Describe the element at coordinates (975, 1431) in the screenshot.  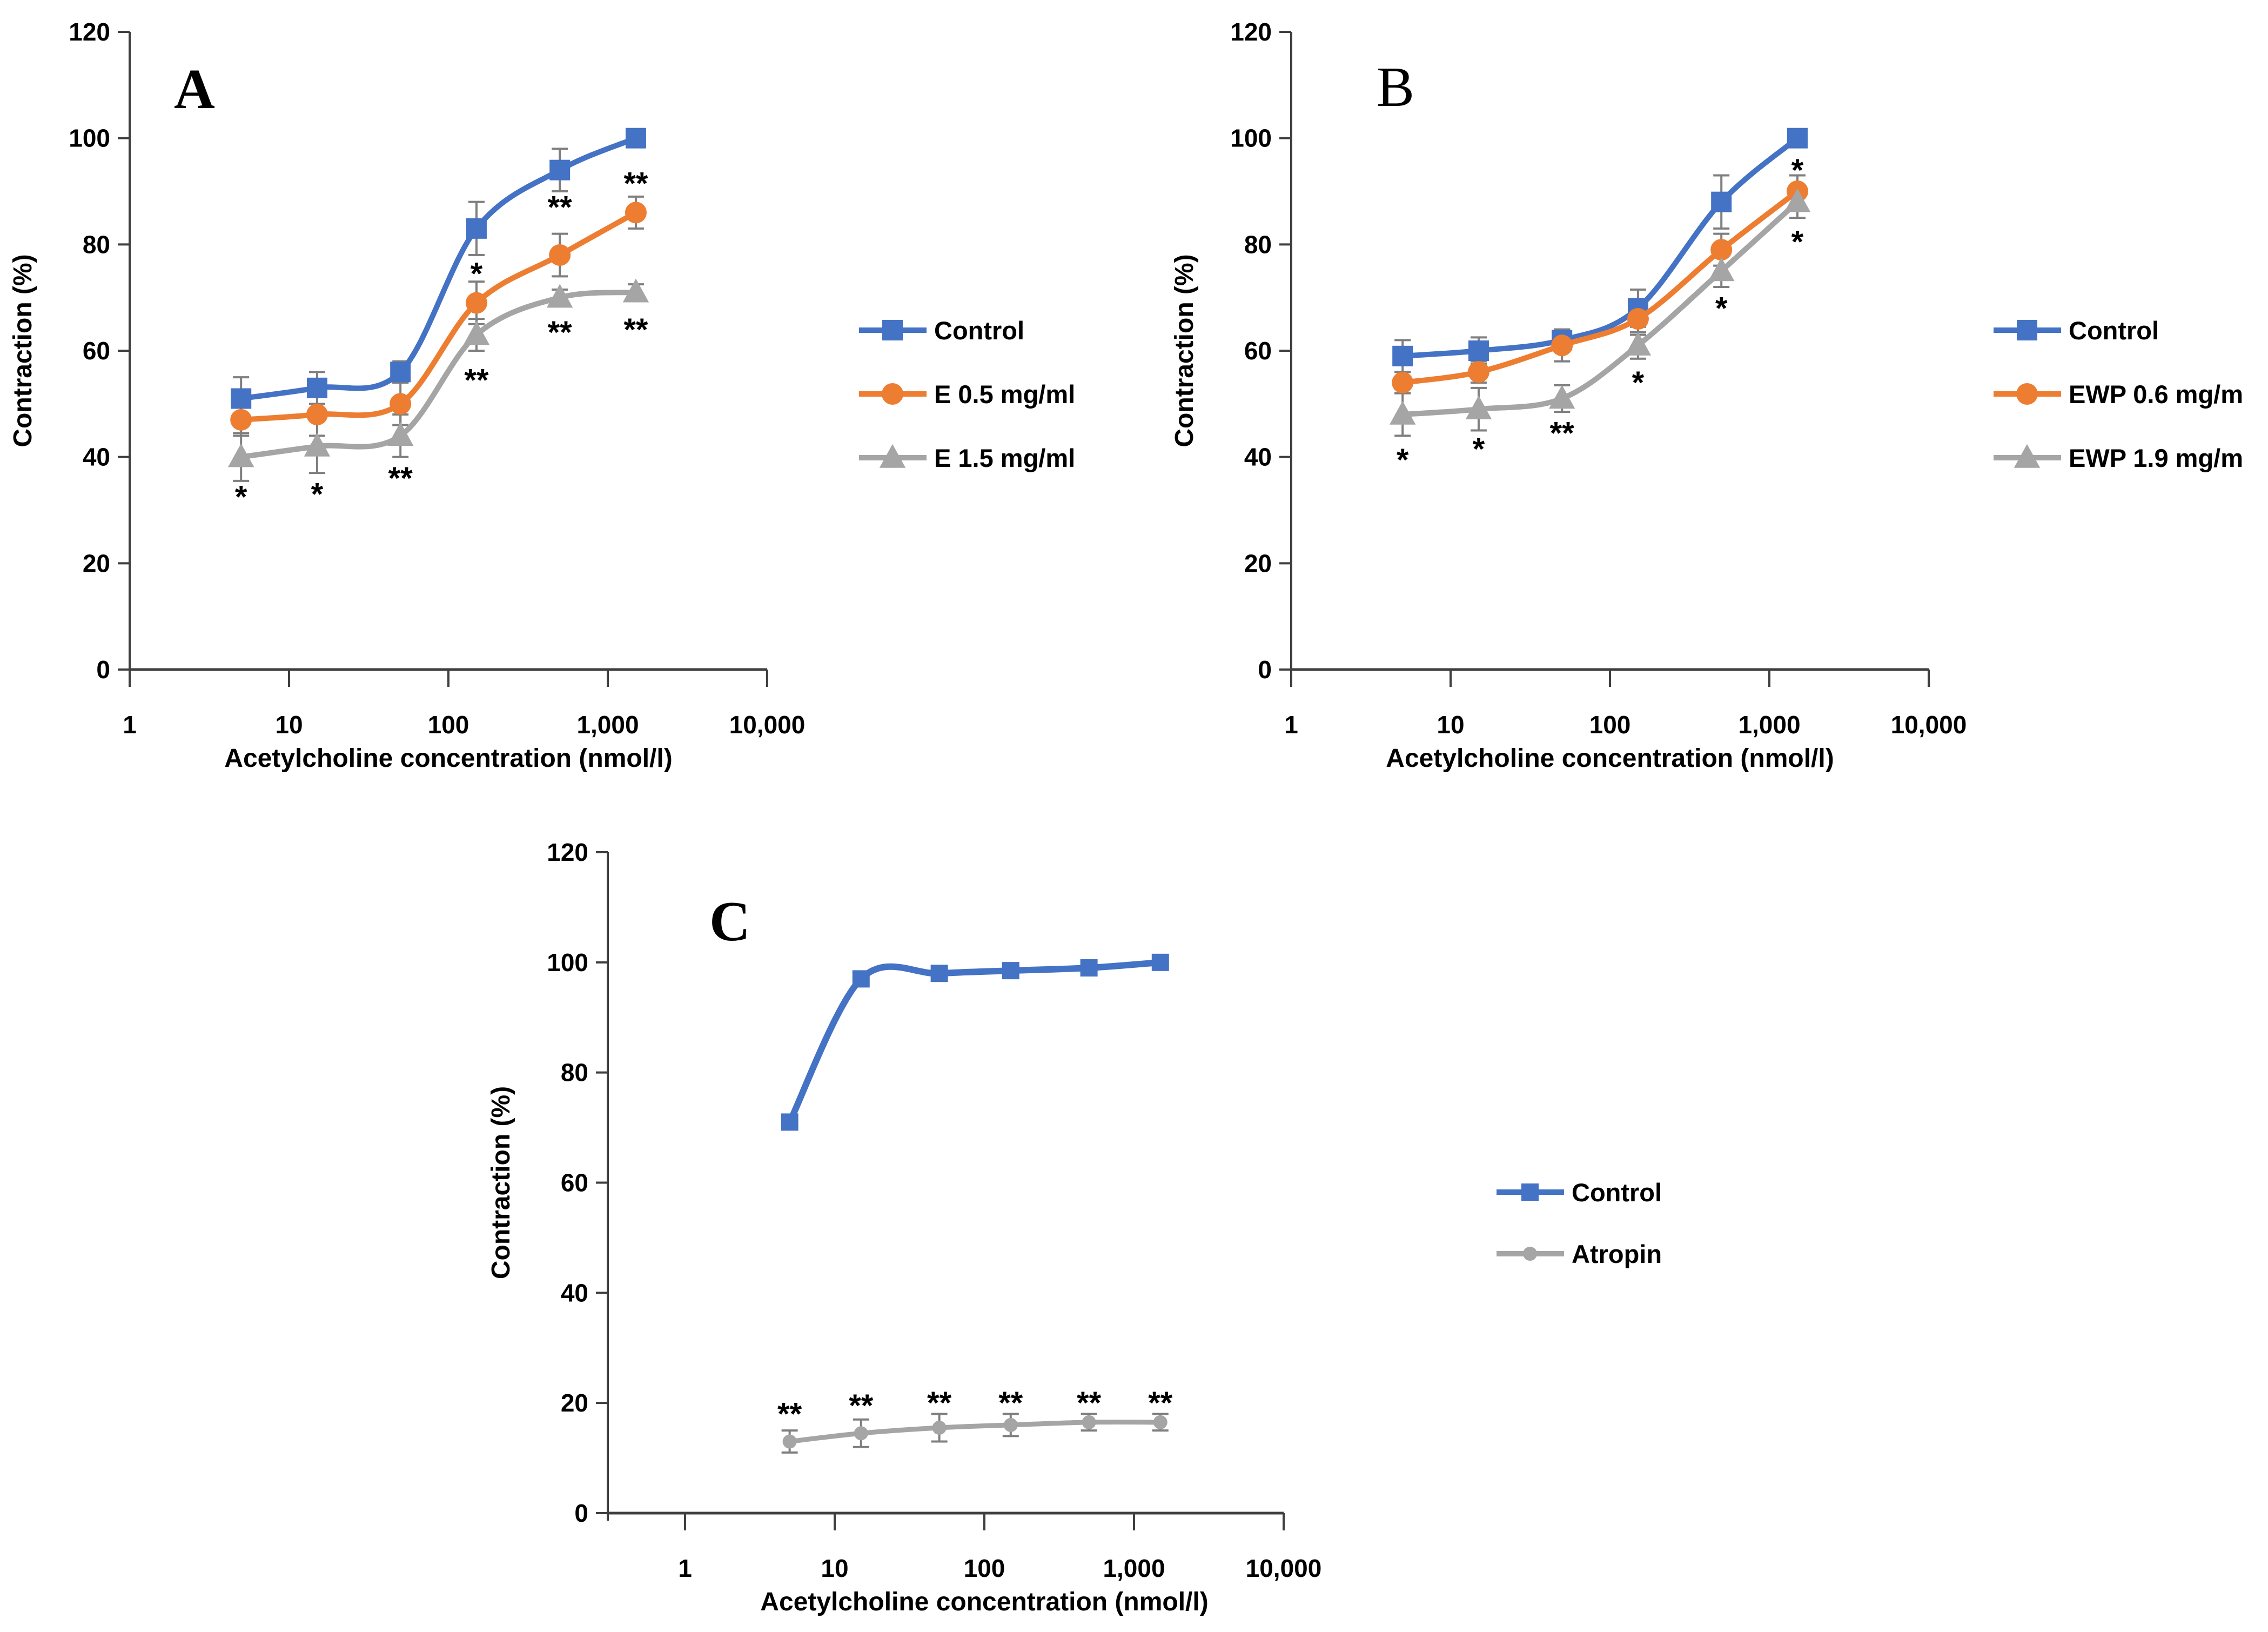
I see `series-line-atropin` at that location.